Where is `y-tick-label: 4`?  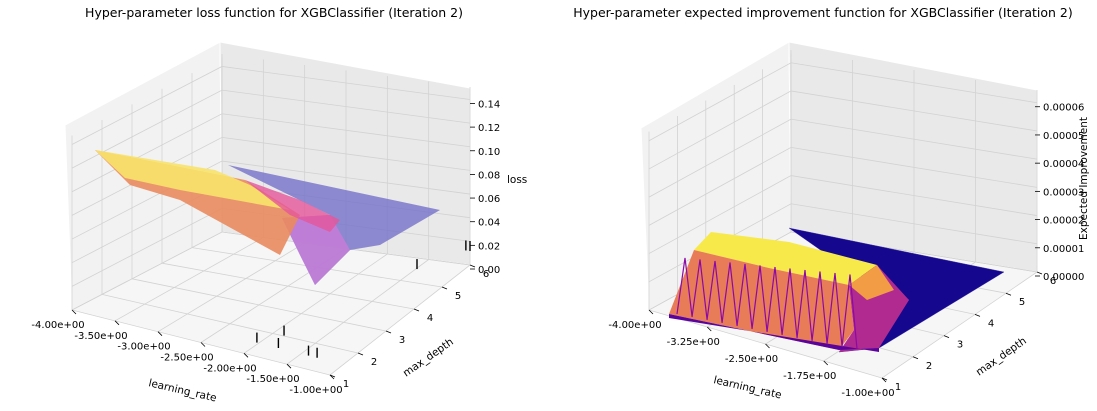
y-tick-label: 4 is located at coordinates (991, 323).